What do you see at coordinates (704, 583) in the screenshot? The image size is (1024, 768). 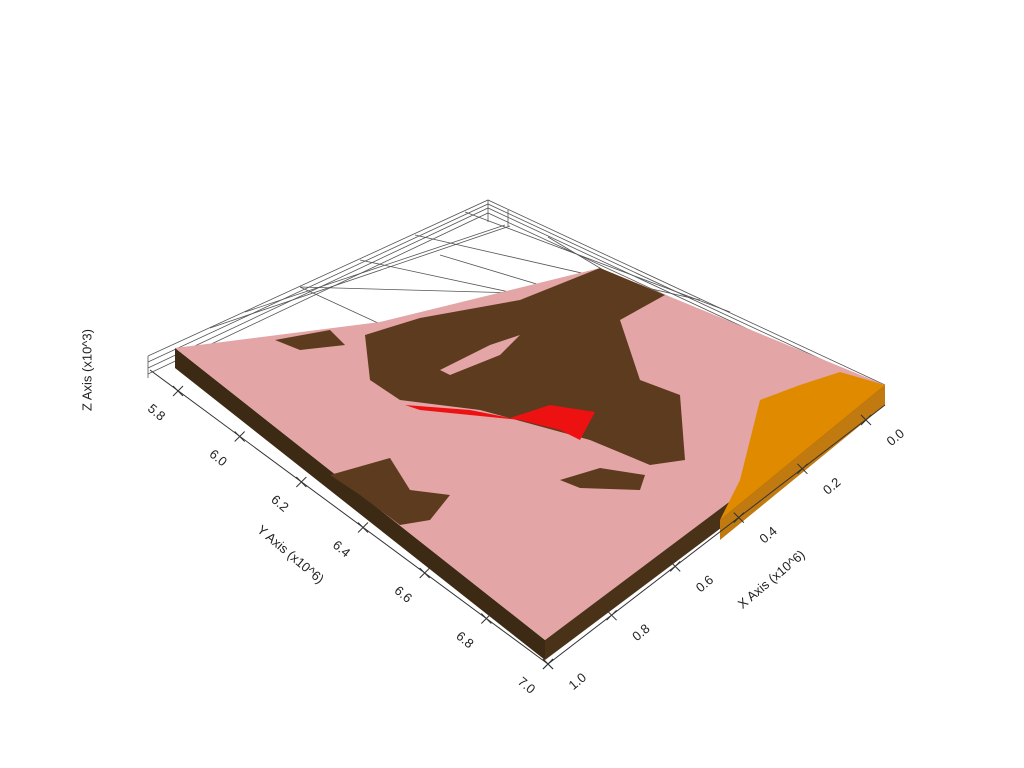 I see `x-tick-label: 0.6` at bounding box center [704, 583].